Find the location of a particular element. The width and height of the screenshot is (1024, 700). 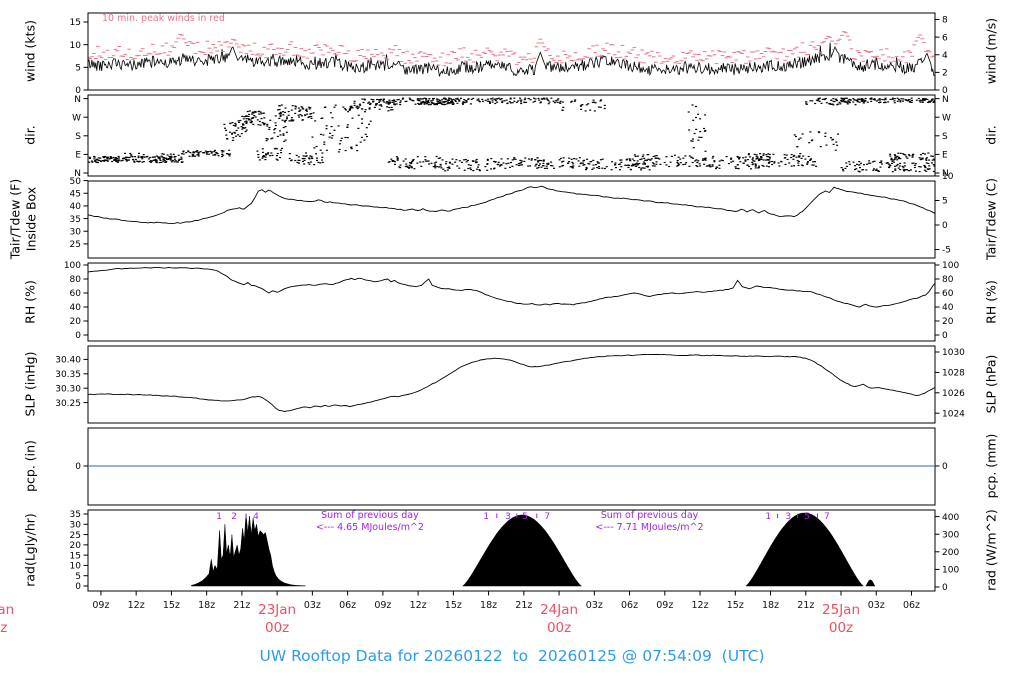

svg-text: 25Jan is located at coordinates (841, 610).